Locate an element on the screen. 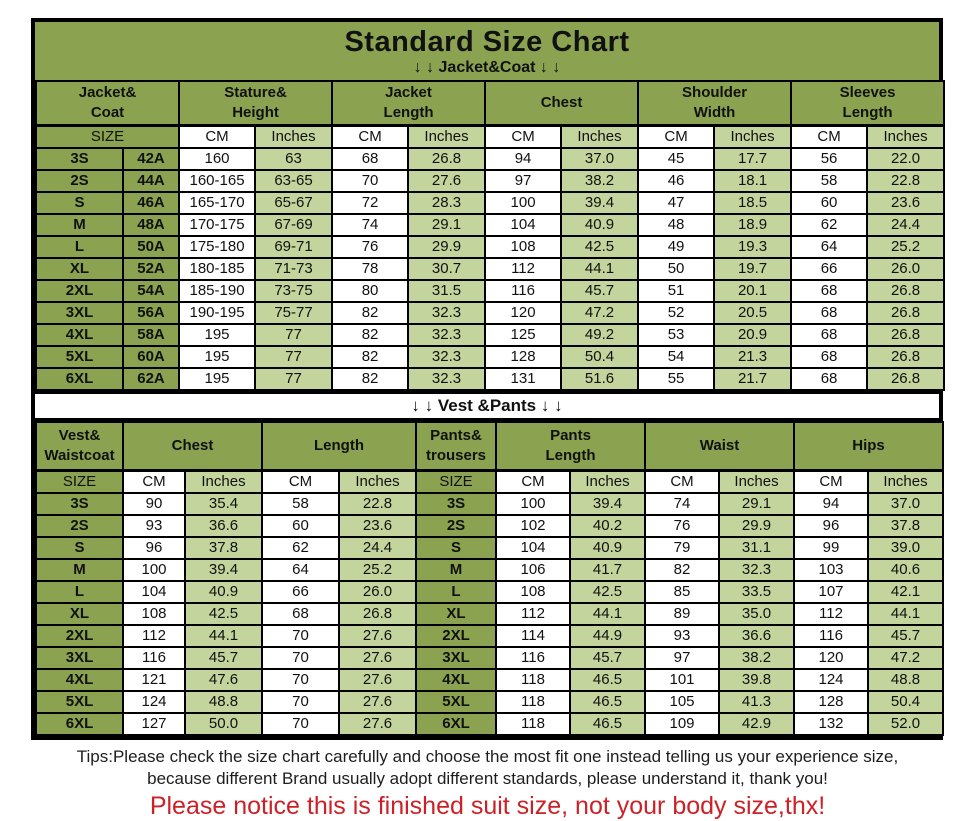 This screenshot has height=821, width=975. value-cell: 35.0 is located at coordinates (756, 614).